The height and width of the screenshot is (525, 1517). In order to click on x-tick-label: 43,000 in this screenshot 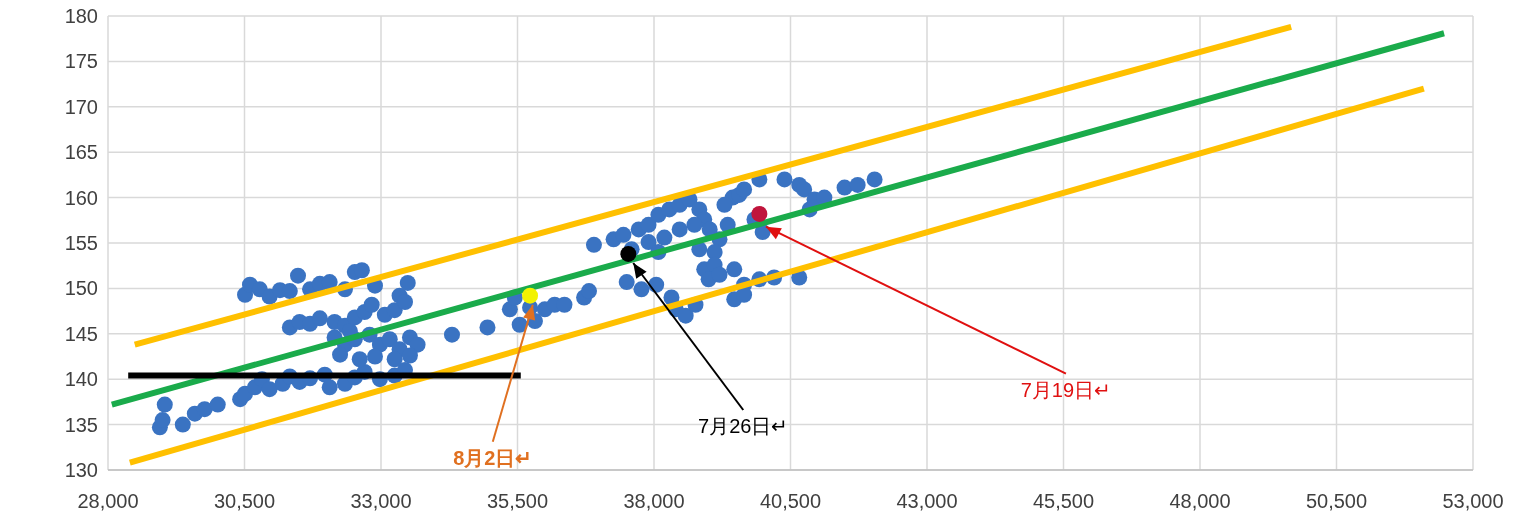, I will do `click(927, 501)`.